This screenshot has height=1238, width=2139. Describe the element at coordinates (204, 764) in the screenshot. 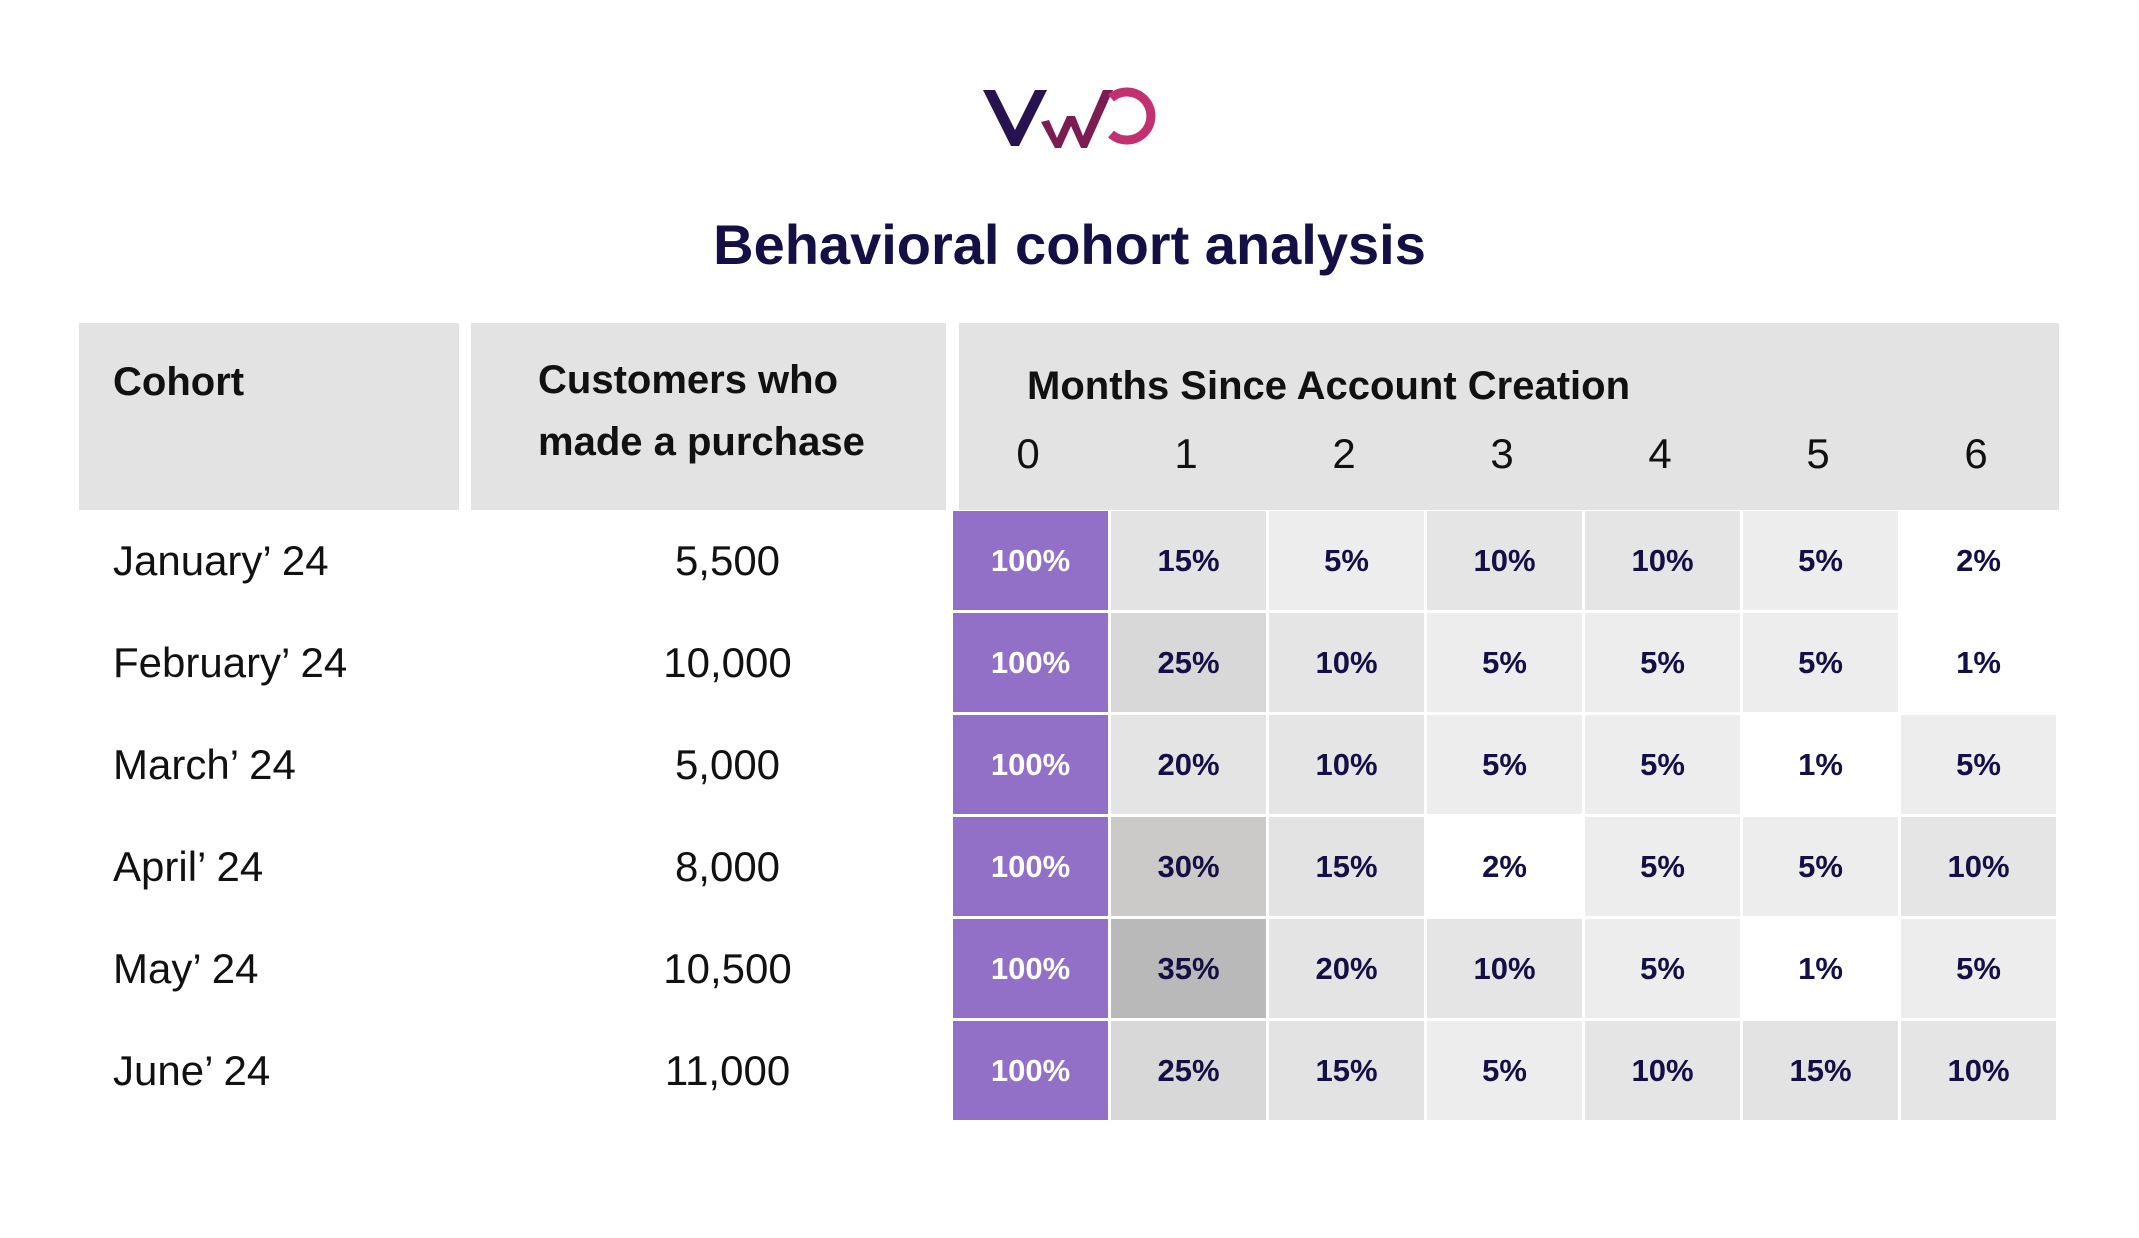

I see `cohort-label: March’ 24` at that location.